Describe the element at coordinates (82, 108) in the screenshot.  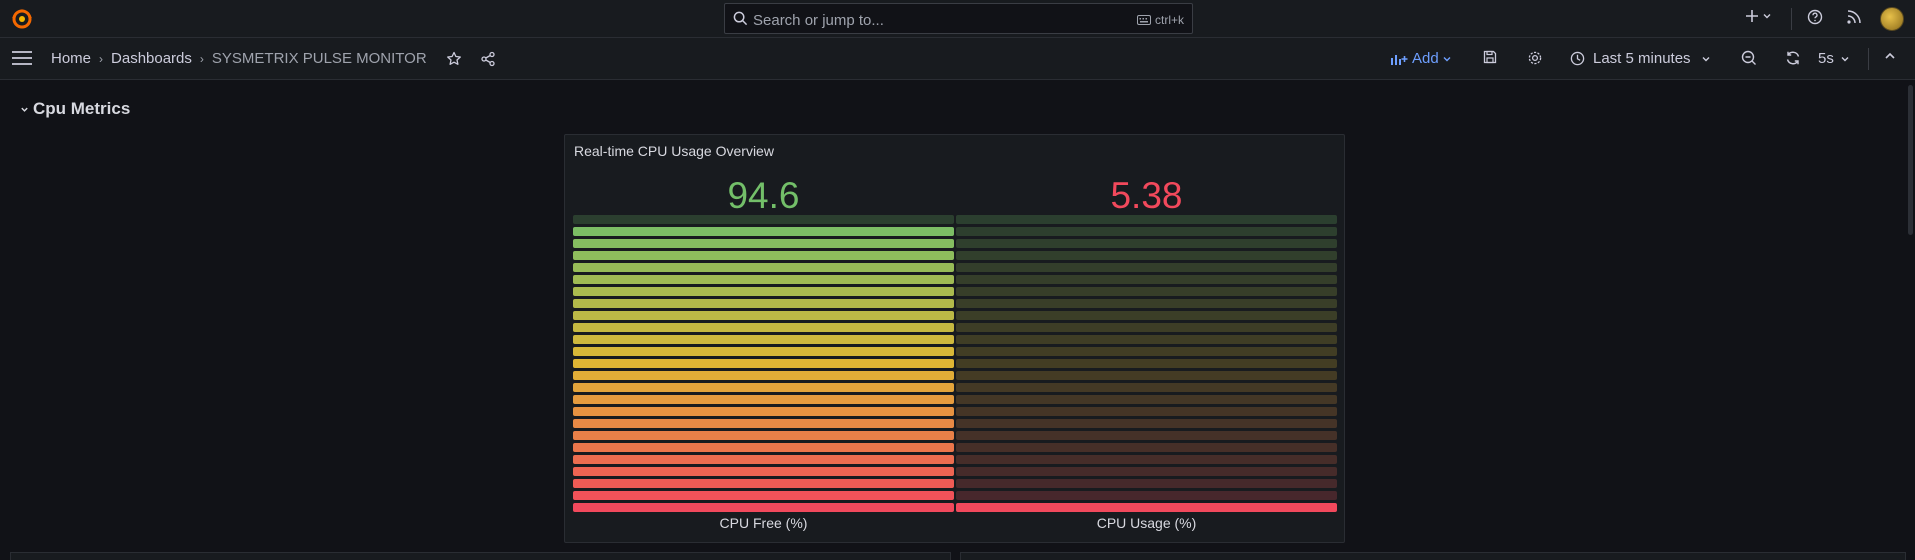
I see `row-title: Cpu Metrics` at that location.